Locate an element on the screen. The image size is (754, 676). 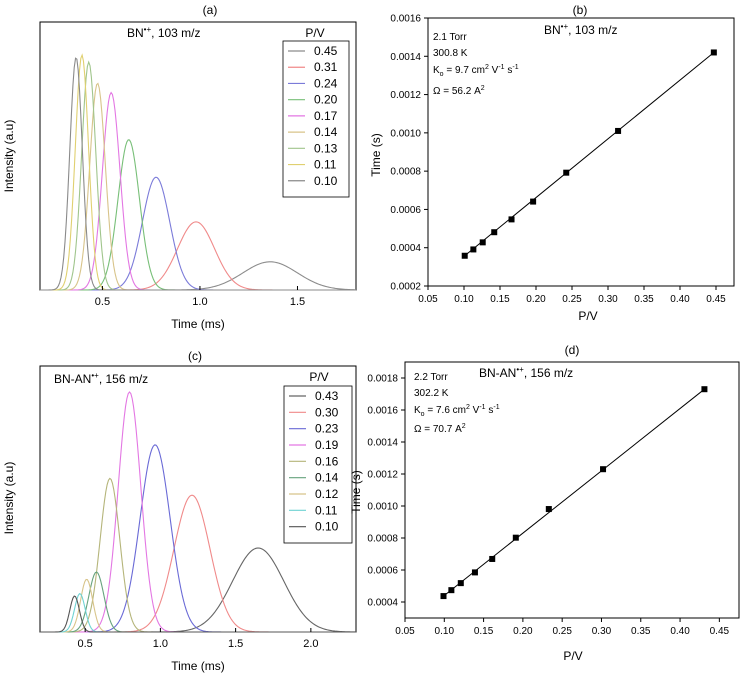
legend-title-a: P/V is located at coordinates (314, 33).